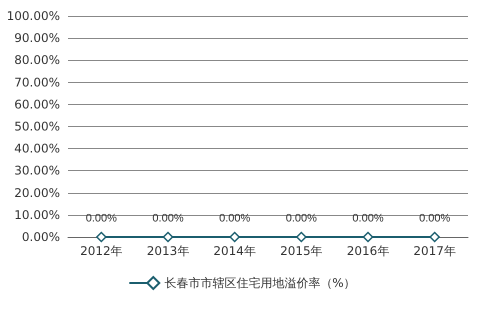  I want to click on x-tick-label: 2012年, so click(101, 251).